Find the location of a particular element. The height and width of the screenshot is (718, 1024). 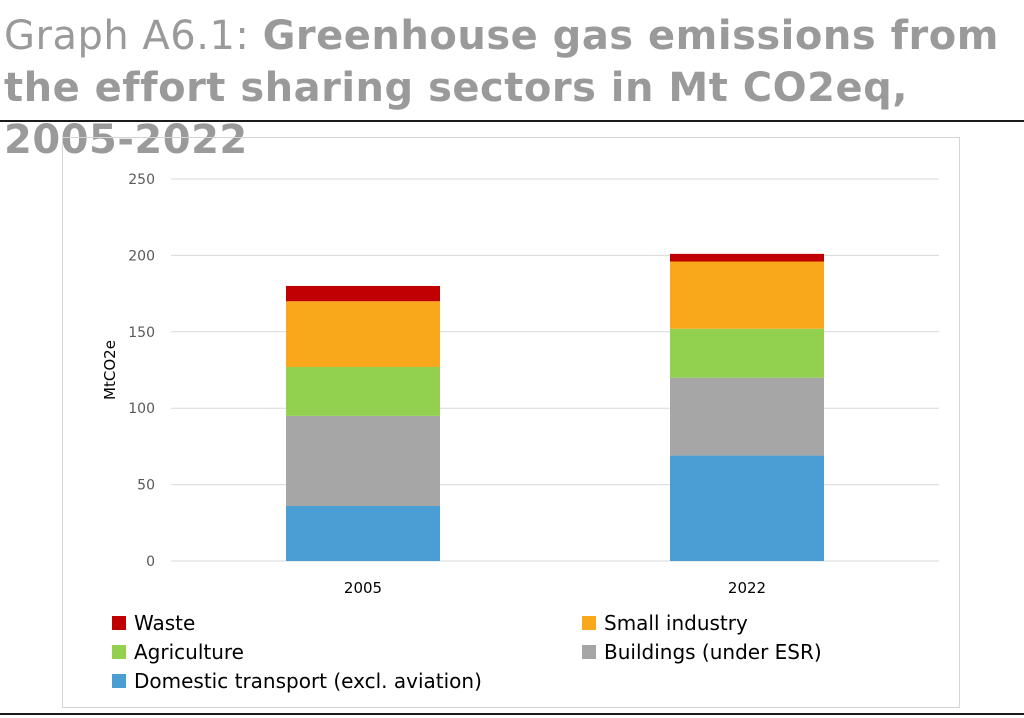

legend-label: Waste is located at coordinates (165, 623).